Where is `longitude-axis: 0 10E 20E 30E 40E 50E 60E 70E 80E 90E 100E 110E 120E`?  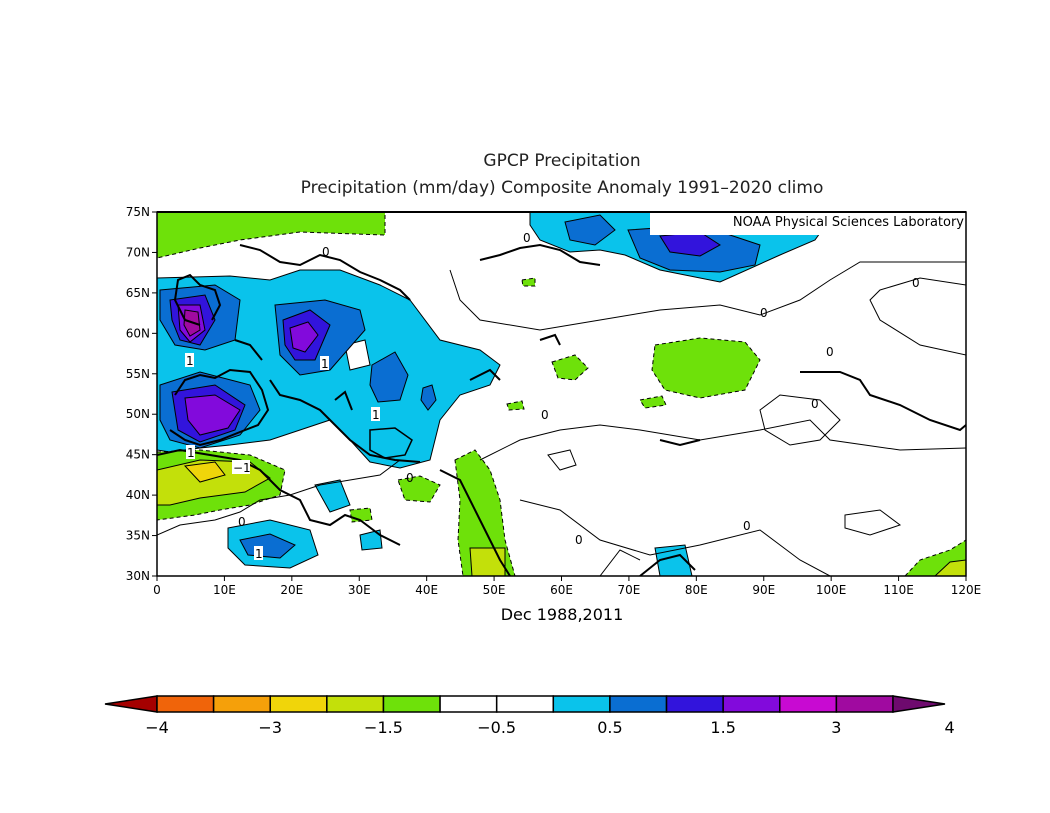 longitude-axis: 0 10E 20E 30E 40E 50E 60E 70E 80E 90E 100E 110E 120E is located at coordinates (567, 586).